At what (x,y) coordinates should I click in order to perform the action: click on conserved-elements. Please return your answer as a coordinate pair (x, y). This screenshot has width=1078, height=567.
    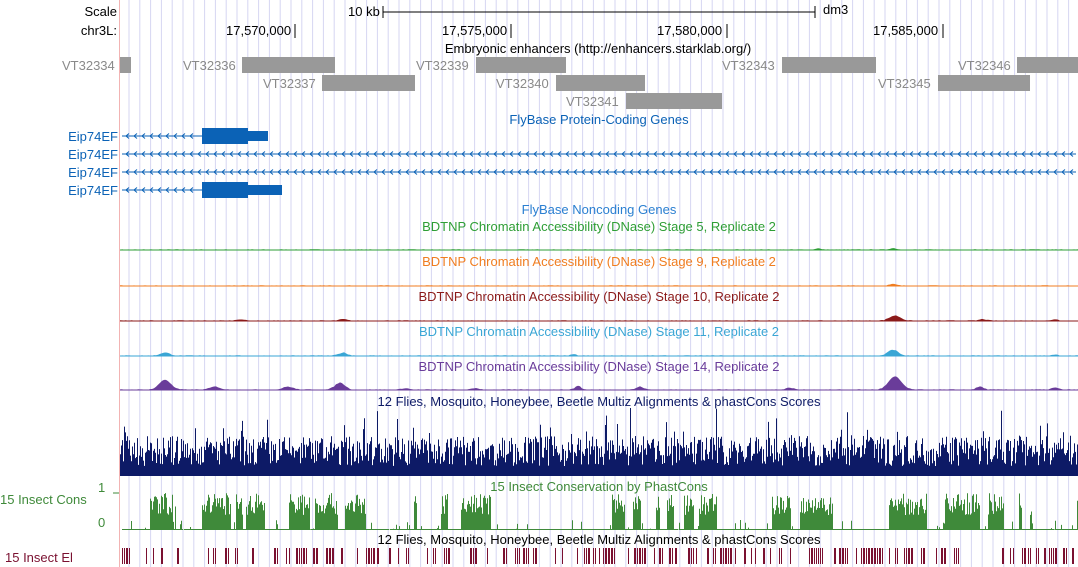
    Looking at the image, I should click on (598, 556).